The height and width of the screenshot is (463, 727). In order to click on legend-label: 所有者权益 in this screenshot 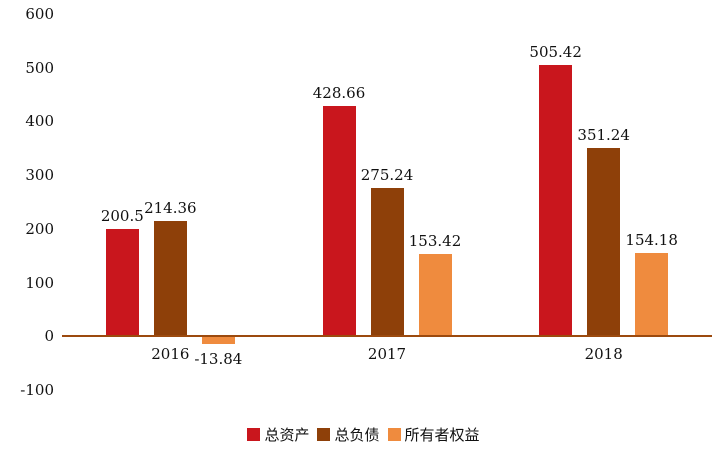, I will do `click(442, 435)`.